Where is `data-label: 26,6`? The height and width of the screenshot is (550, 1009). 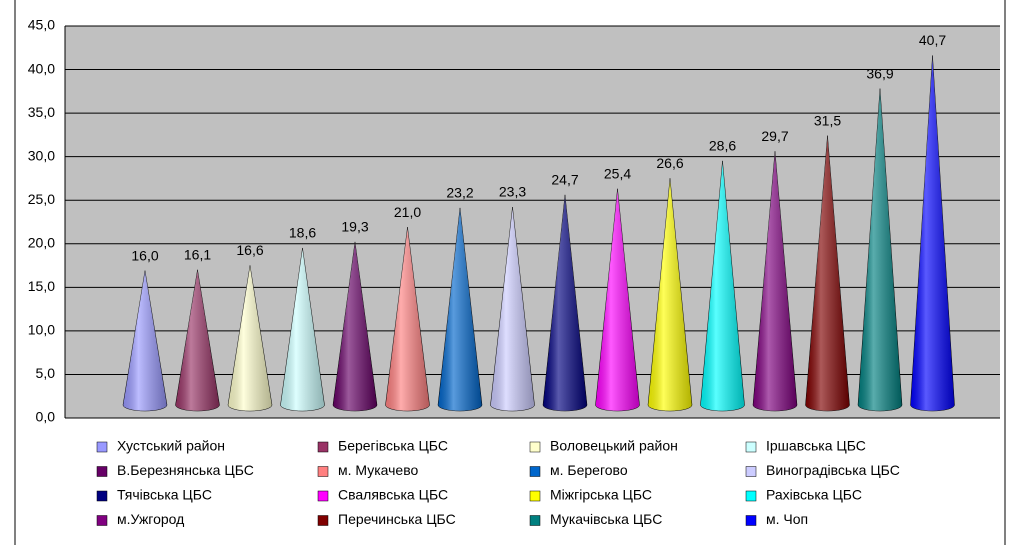
data-label: 26,6 is located at coordinates (669, 163).